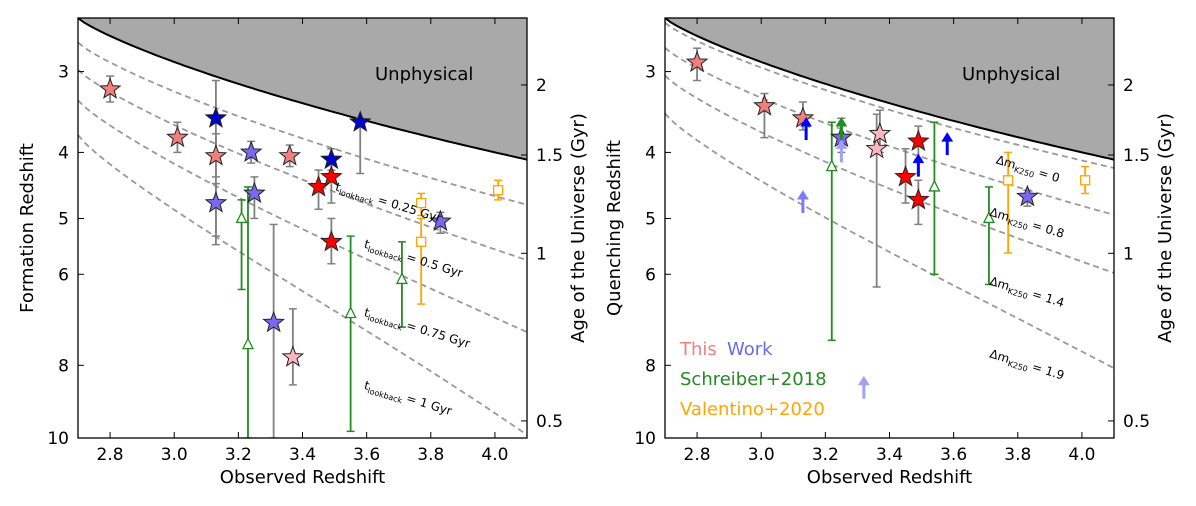  Describe the element at coordinates (27, 228) in the screenshot. I see `y-axis-label: Formation Redshift` at that location.